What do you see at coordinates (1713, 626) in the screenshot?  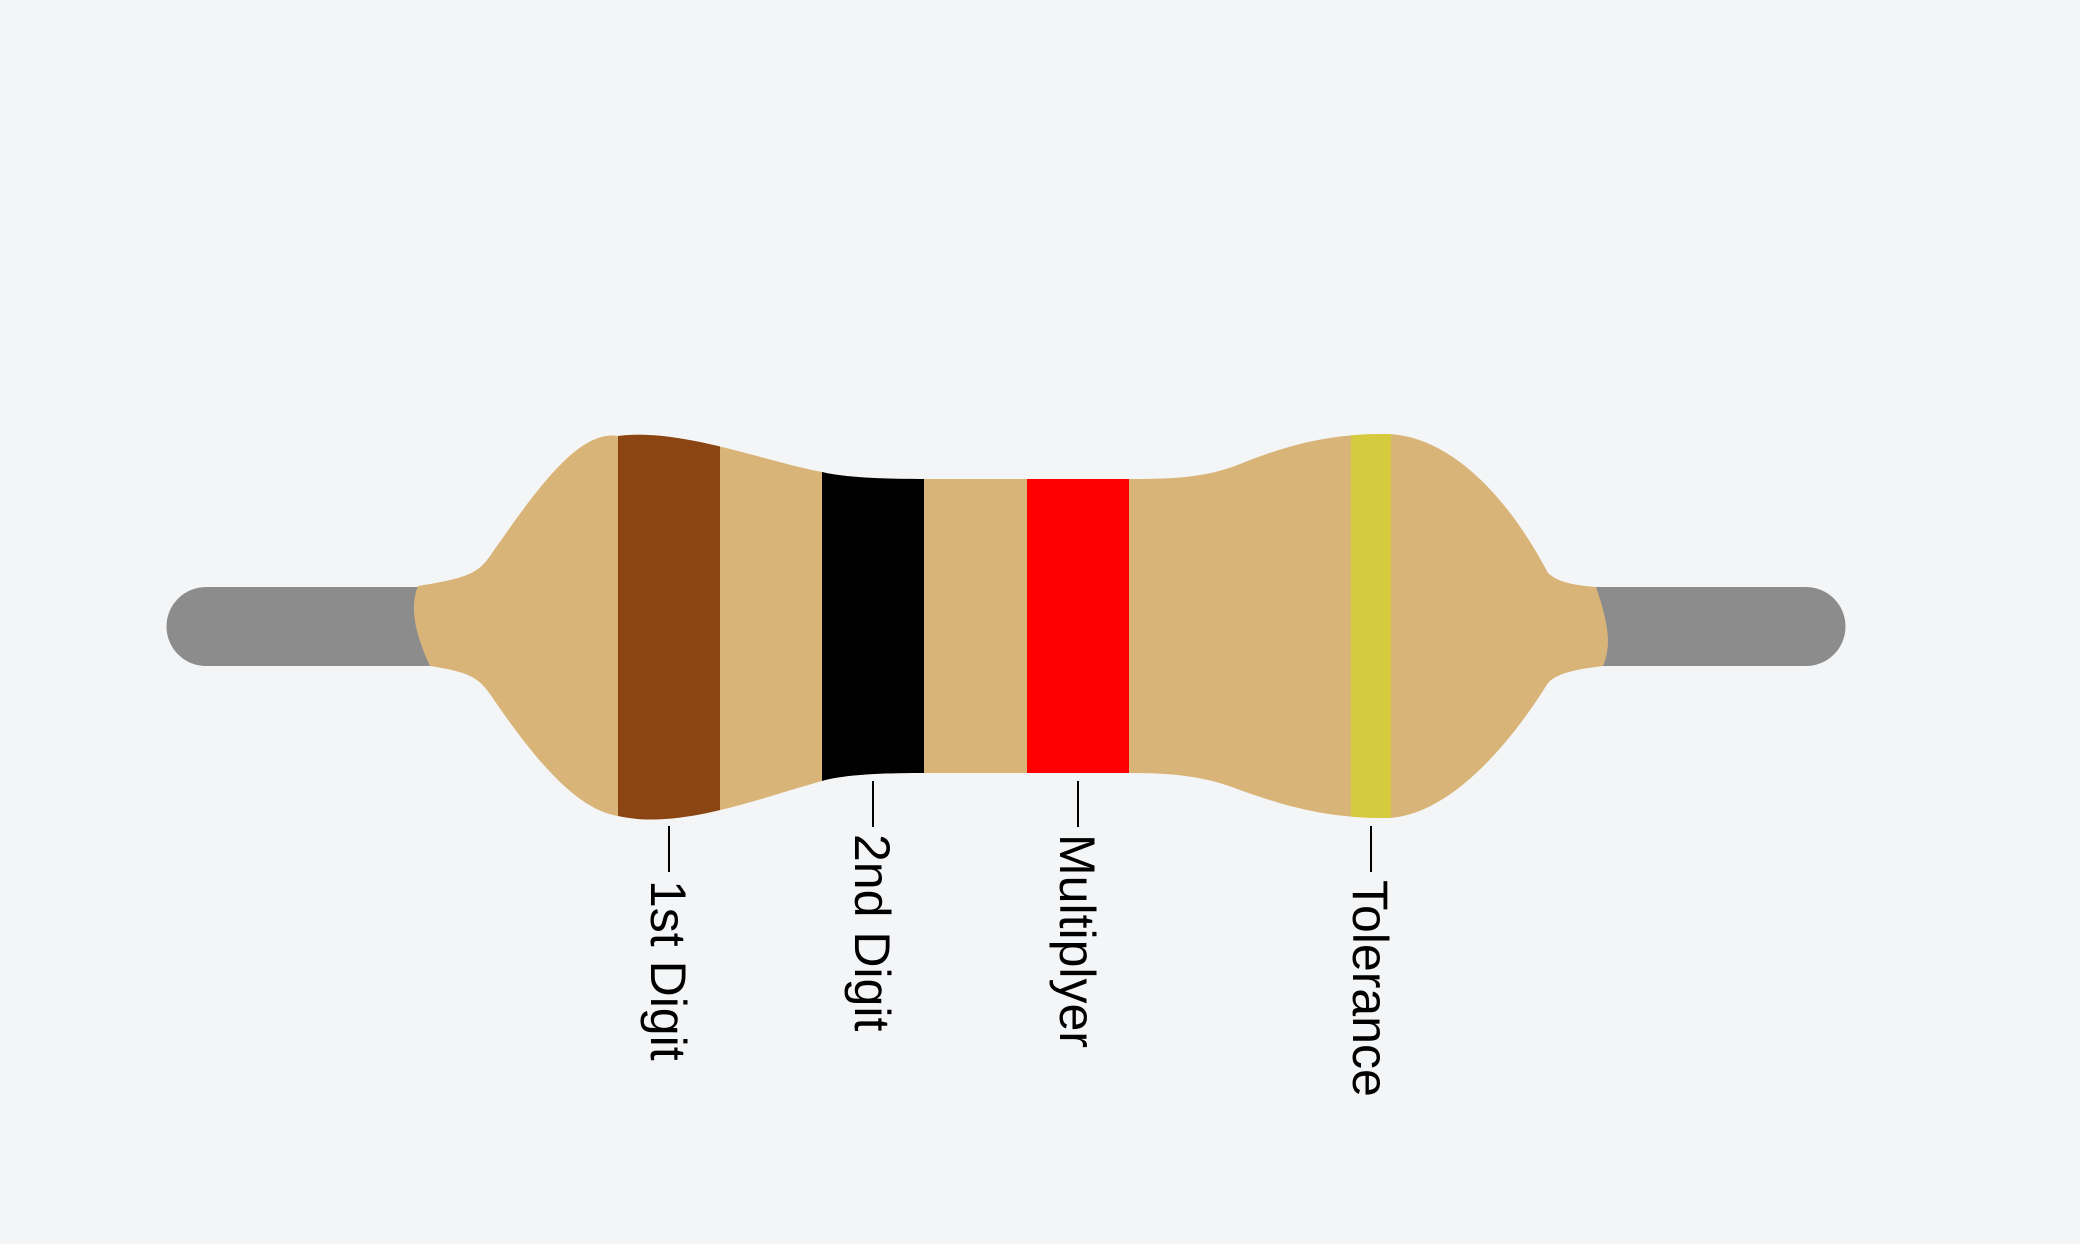 I see `right-lead-wire` at bounding box center [1713, 626].